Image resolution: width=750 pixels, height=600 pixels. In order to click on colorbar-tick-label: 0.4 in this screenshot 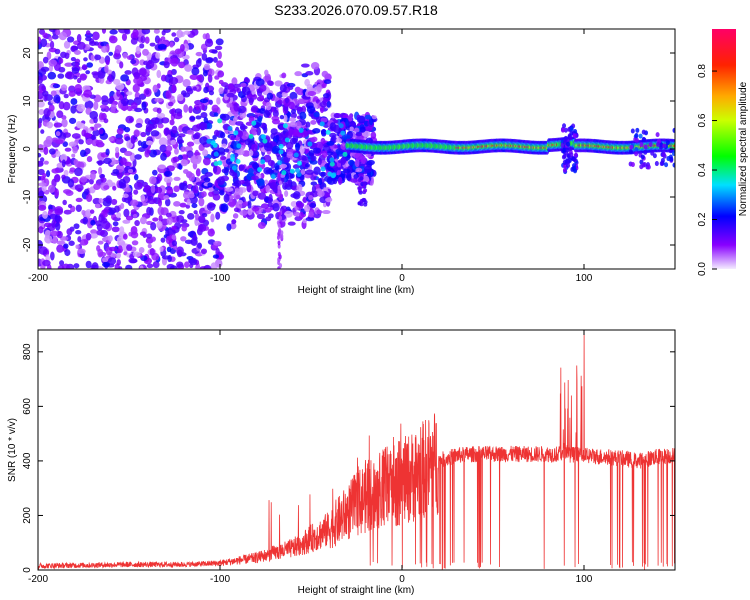, I will do `click(702, 170)`.